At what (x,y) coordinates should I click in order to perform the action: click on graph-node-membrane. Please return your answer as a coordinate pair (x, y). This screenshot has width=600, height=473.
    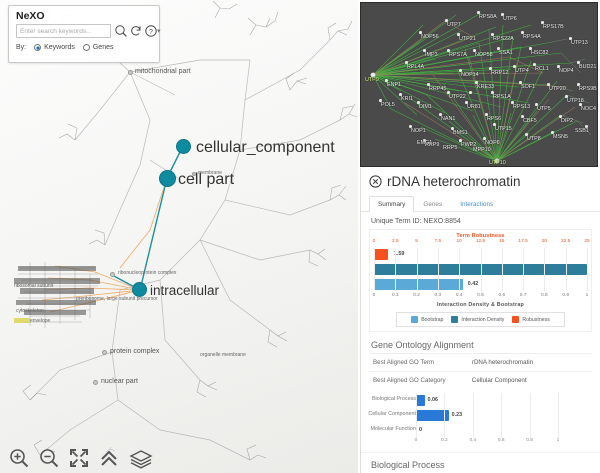
    Looking at the image, I should click on (194, 174).